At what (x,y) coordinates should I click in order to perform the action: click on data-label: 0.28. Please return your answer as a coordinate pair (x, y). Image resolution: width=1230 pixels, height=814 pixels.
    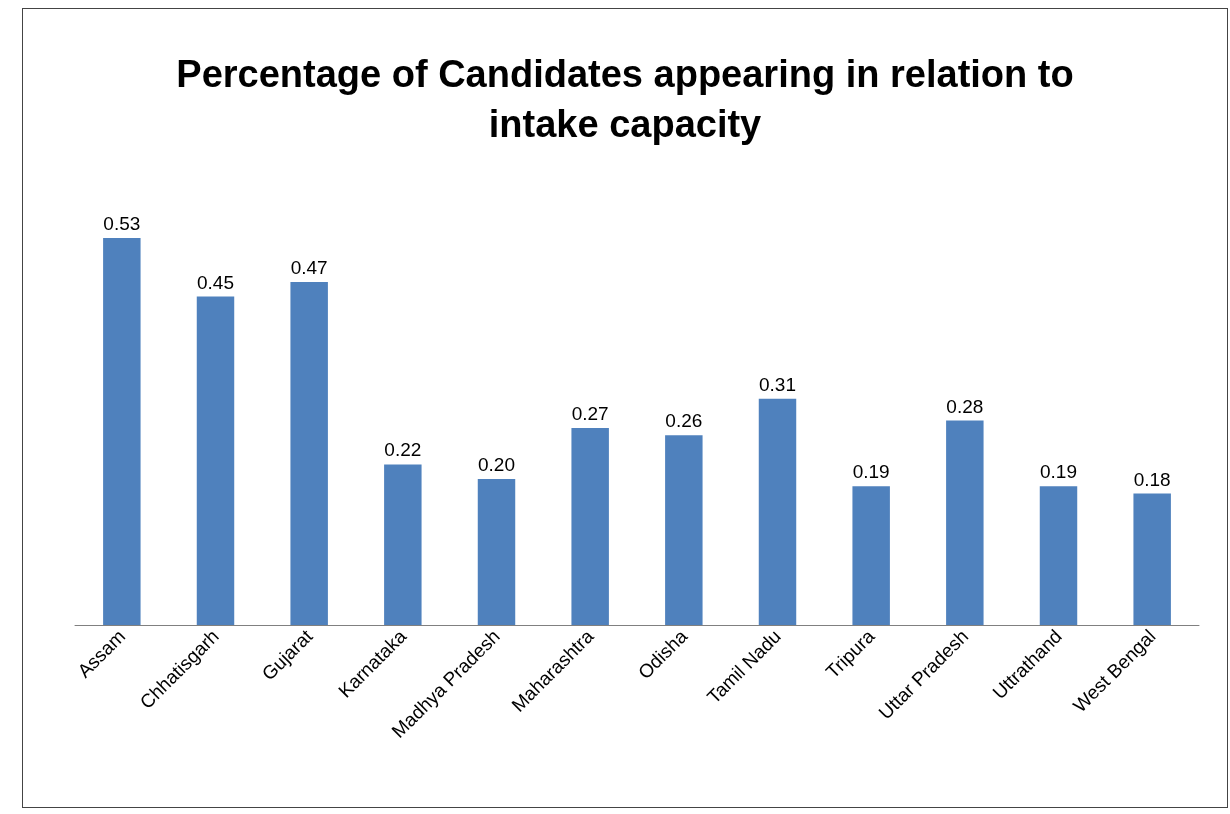
    Looking at the image, I should click on (965, 406).